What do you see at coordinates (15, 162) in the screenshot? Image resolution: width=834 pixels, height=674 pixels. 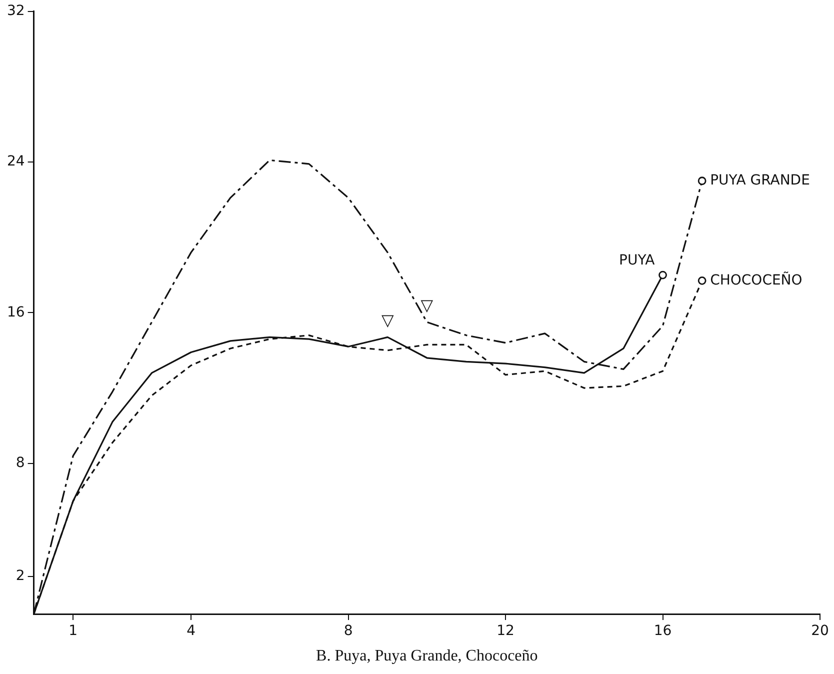 I see `y-tick-label: 24` at bounding box center [15, 162].